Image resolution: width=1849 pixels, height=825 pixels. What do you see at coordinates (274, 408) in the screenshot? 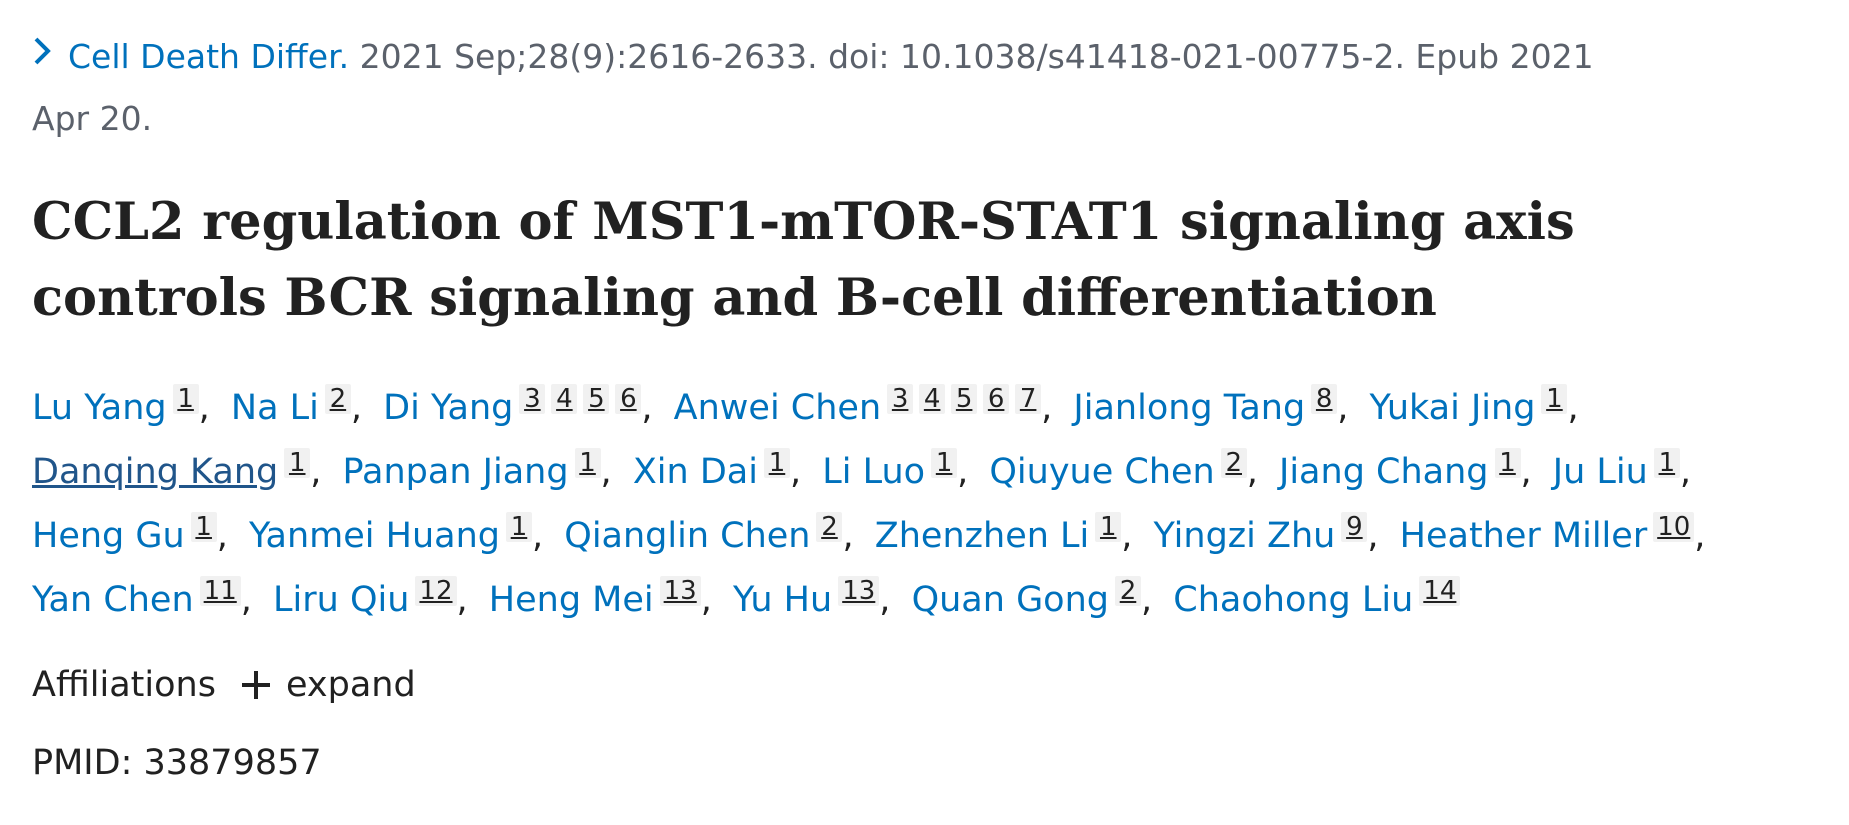
I see `author-name-link: Na Li` at bounding box center [274, 408].